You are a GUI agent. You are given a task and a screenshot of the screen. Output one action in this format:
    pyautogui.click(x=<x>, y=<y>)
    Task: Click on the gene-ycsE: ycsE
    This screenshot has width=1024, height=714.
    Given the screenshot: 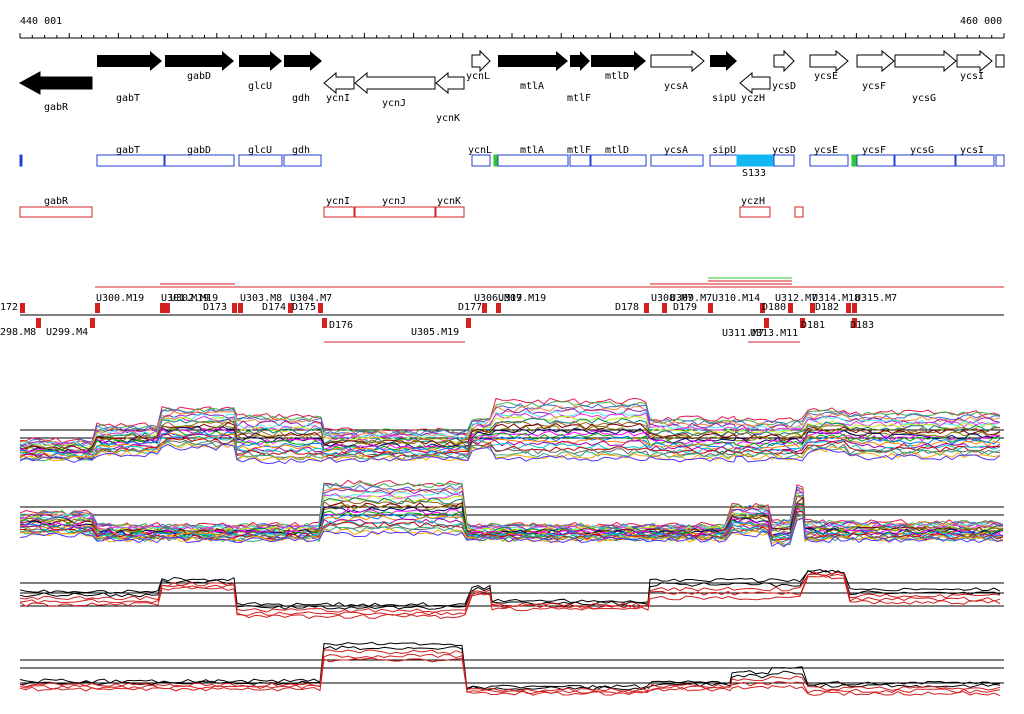 What is the action you would take?
    pyautogui.click(x=829, y=65)
    